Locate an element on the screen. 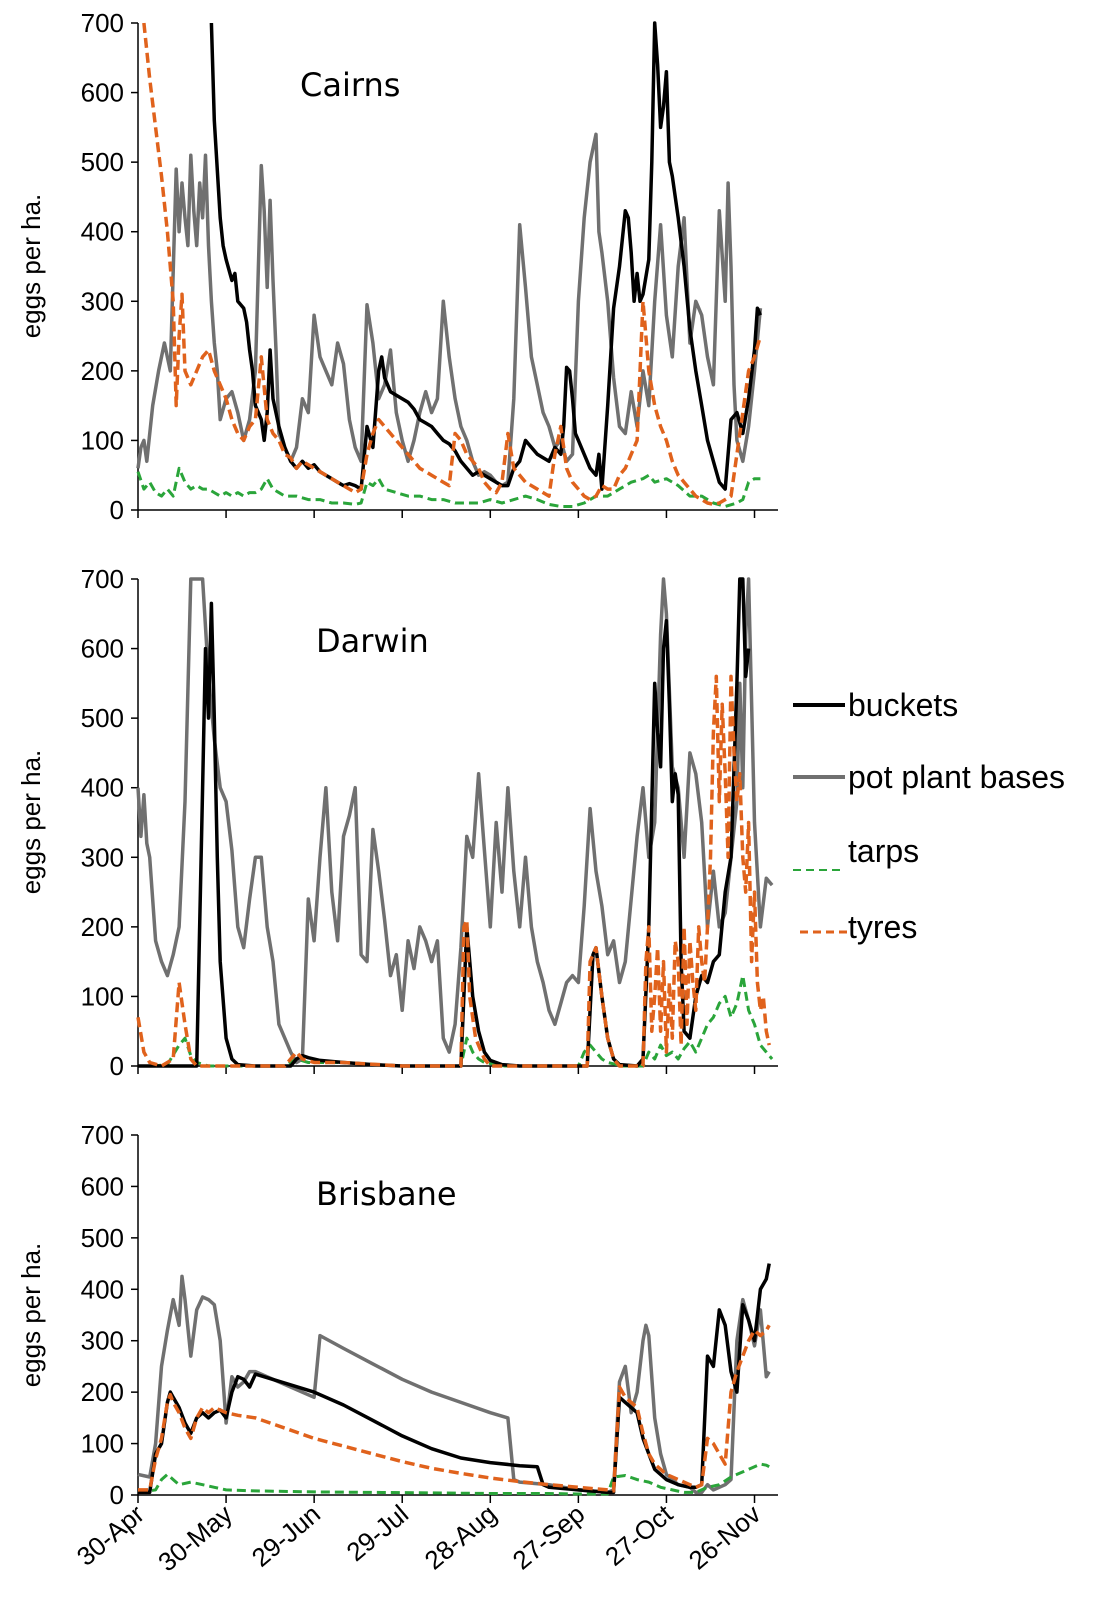 This screenshot has height=1621, width=1103. y-tick-label-cairns: 200 is located at coordinates (102, 371).